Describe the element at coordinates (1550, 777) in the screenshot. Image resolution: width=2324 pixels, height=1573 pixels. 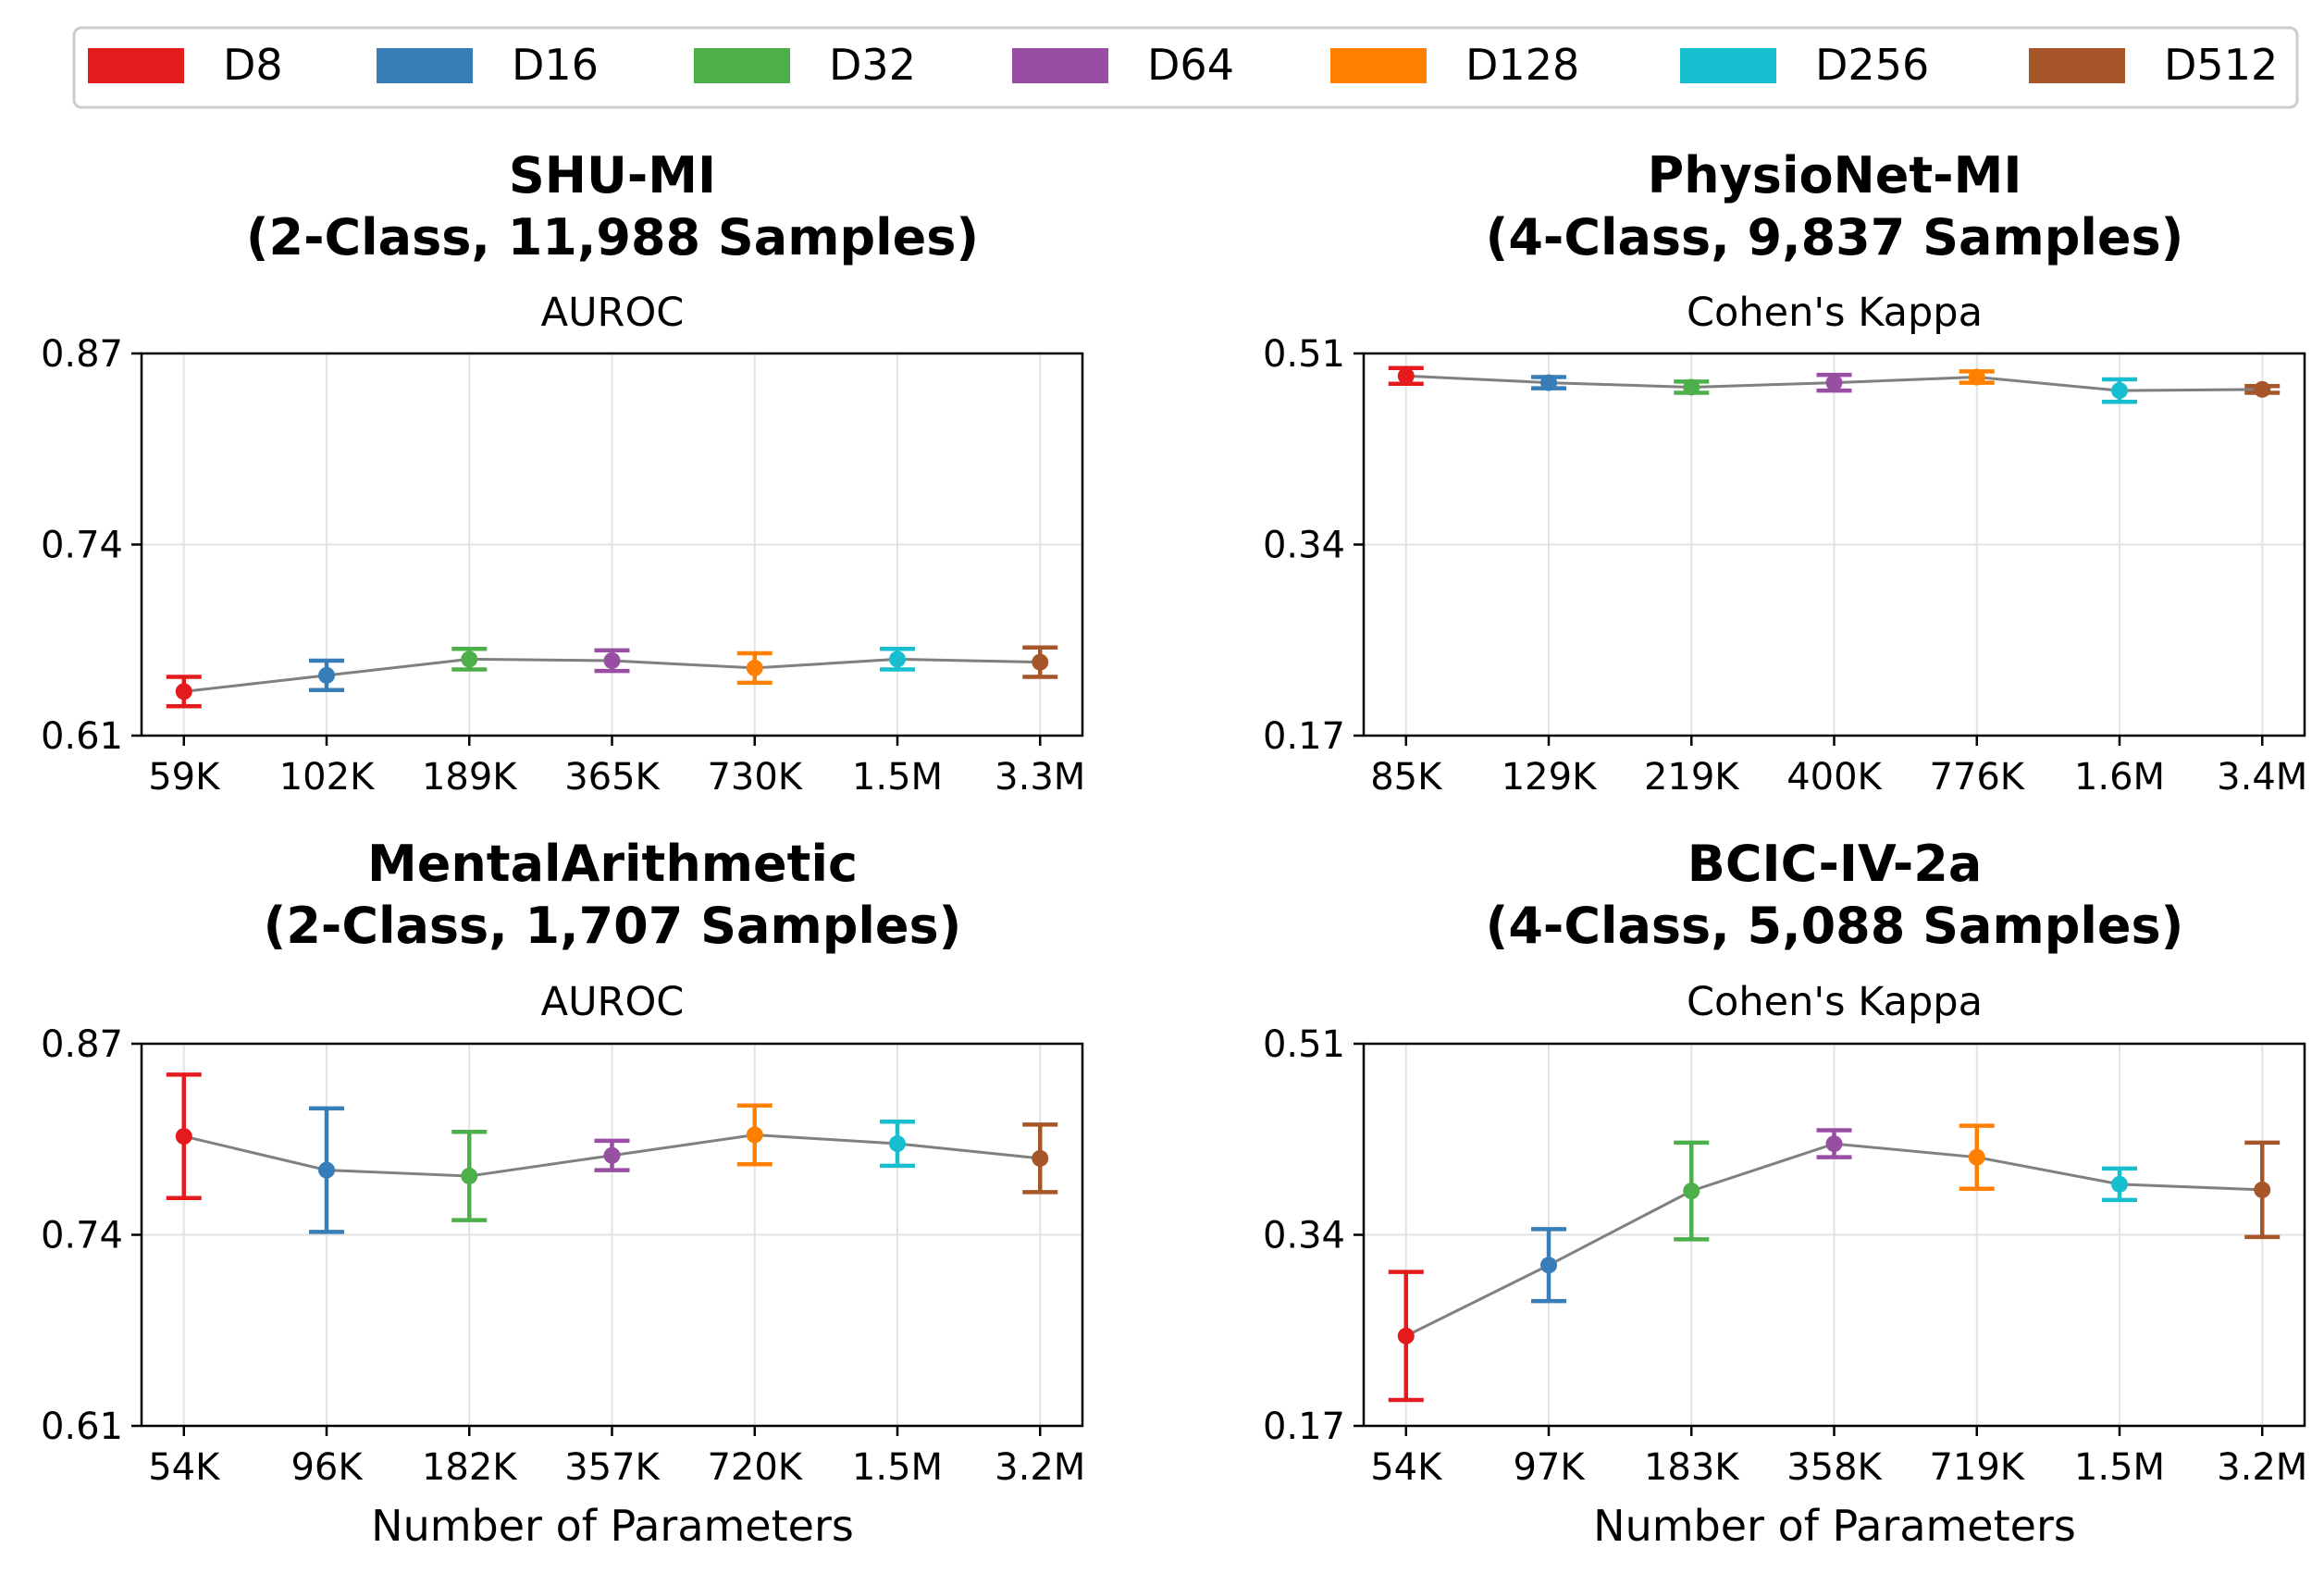
I see `x-tick-label: 129K` at that location.